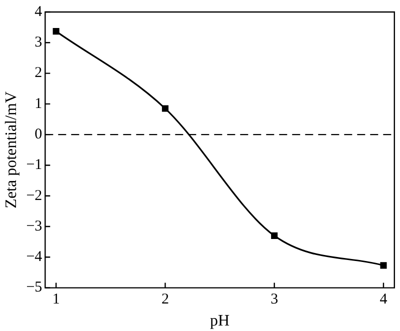 Image resolution: width=400 pixels, height=331 pixels. Describe the element at coordinates (38, 12) in the screenshot. I see `y-tick-label: 4` at that location.